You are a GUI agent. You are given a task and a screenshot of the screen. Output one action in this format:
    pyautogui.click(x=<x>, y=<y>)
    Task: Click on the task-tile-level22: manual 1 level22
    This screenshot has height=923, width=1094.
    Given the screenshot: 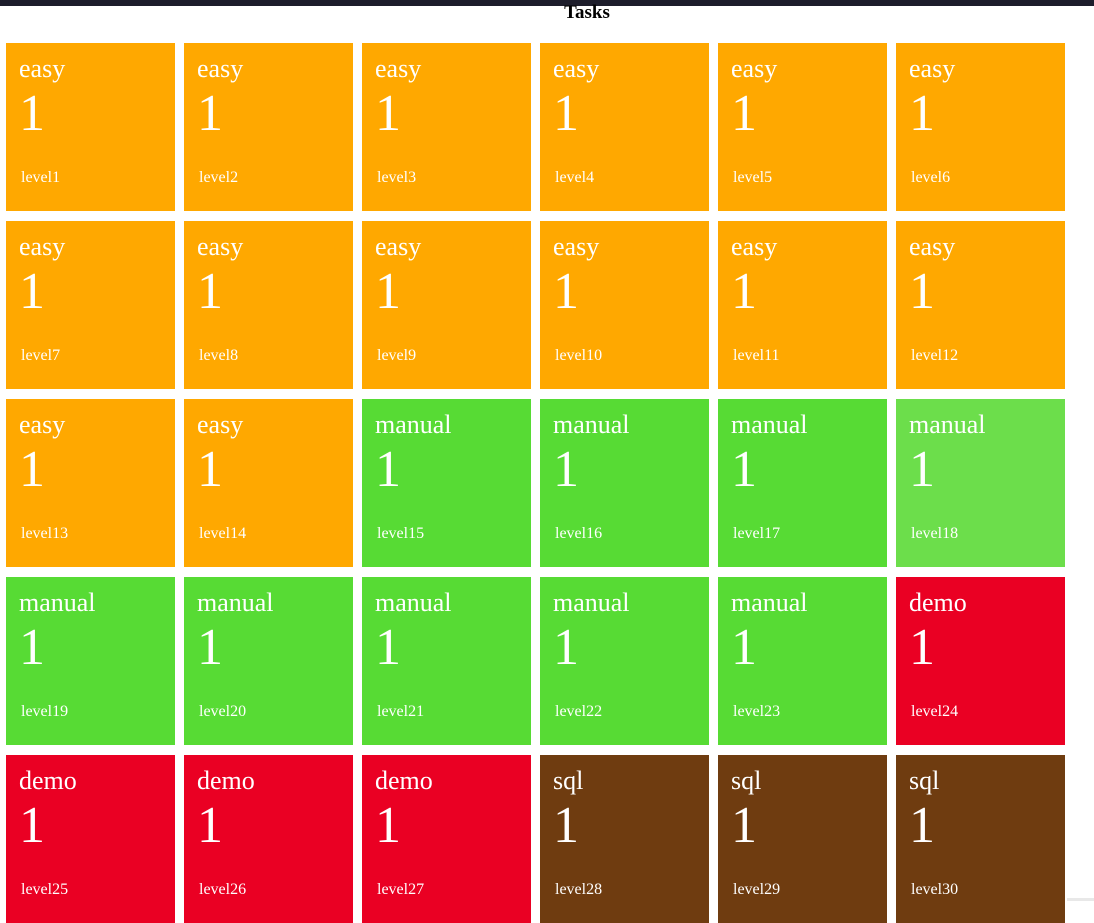 What is the action you would take?
    pyautogui.click(x=624, y=661)
    